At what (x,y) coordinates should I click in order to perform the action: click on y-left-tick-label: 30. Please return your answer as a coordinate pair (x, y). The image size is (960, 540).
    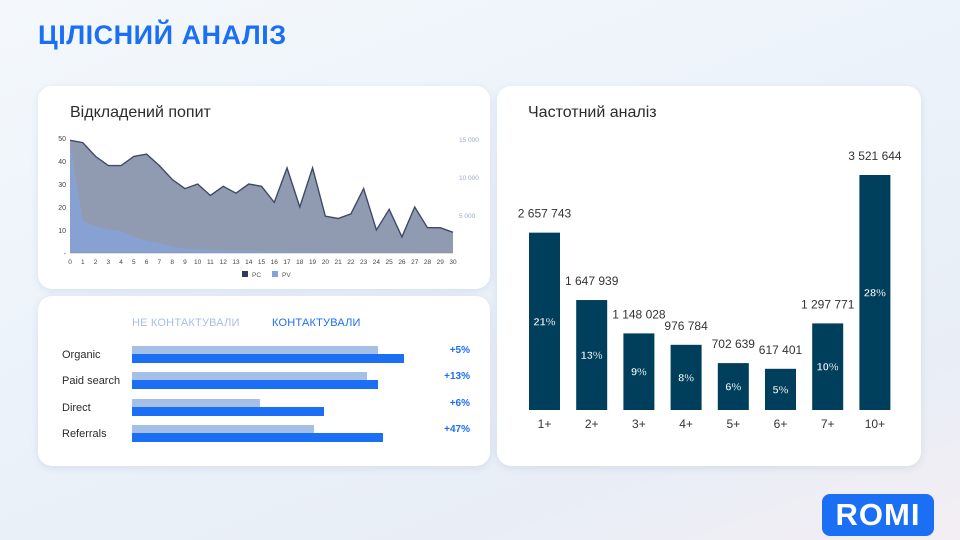
    Looking at the image, I should click on (62, 185).